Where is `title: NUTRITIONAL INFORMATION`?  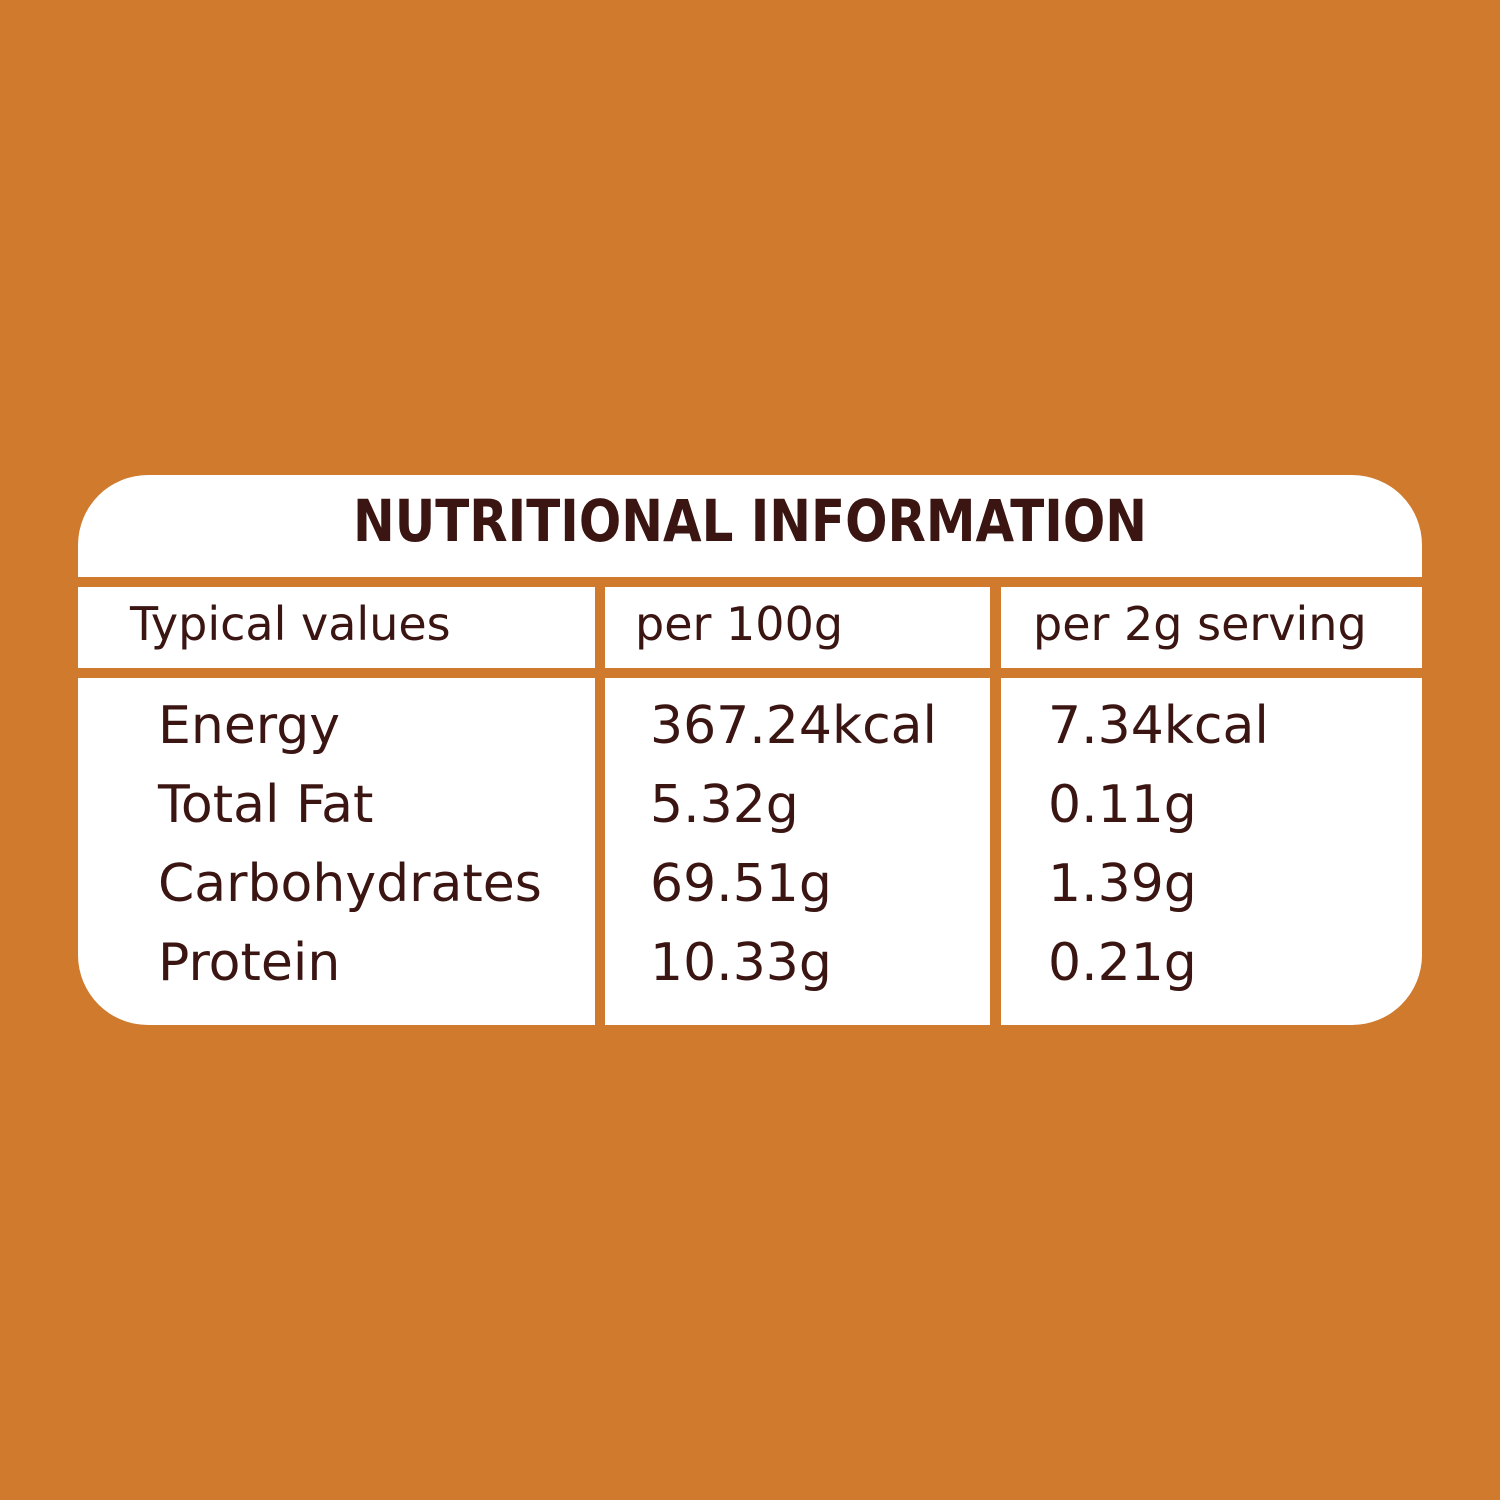
title: NUTRITIONAL INFORMATION is located at coordinates (750, 521).